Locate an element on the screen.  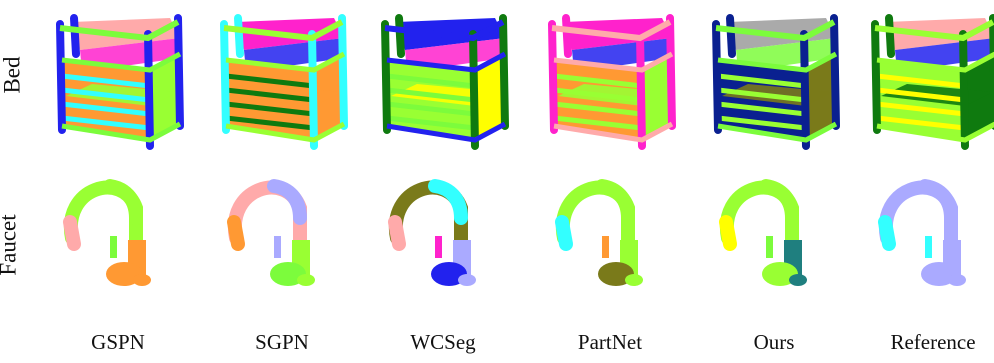
bed-render-gspn is located at coordinates (120, 82).